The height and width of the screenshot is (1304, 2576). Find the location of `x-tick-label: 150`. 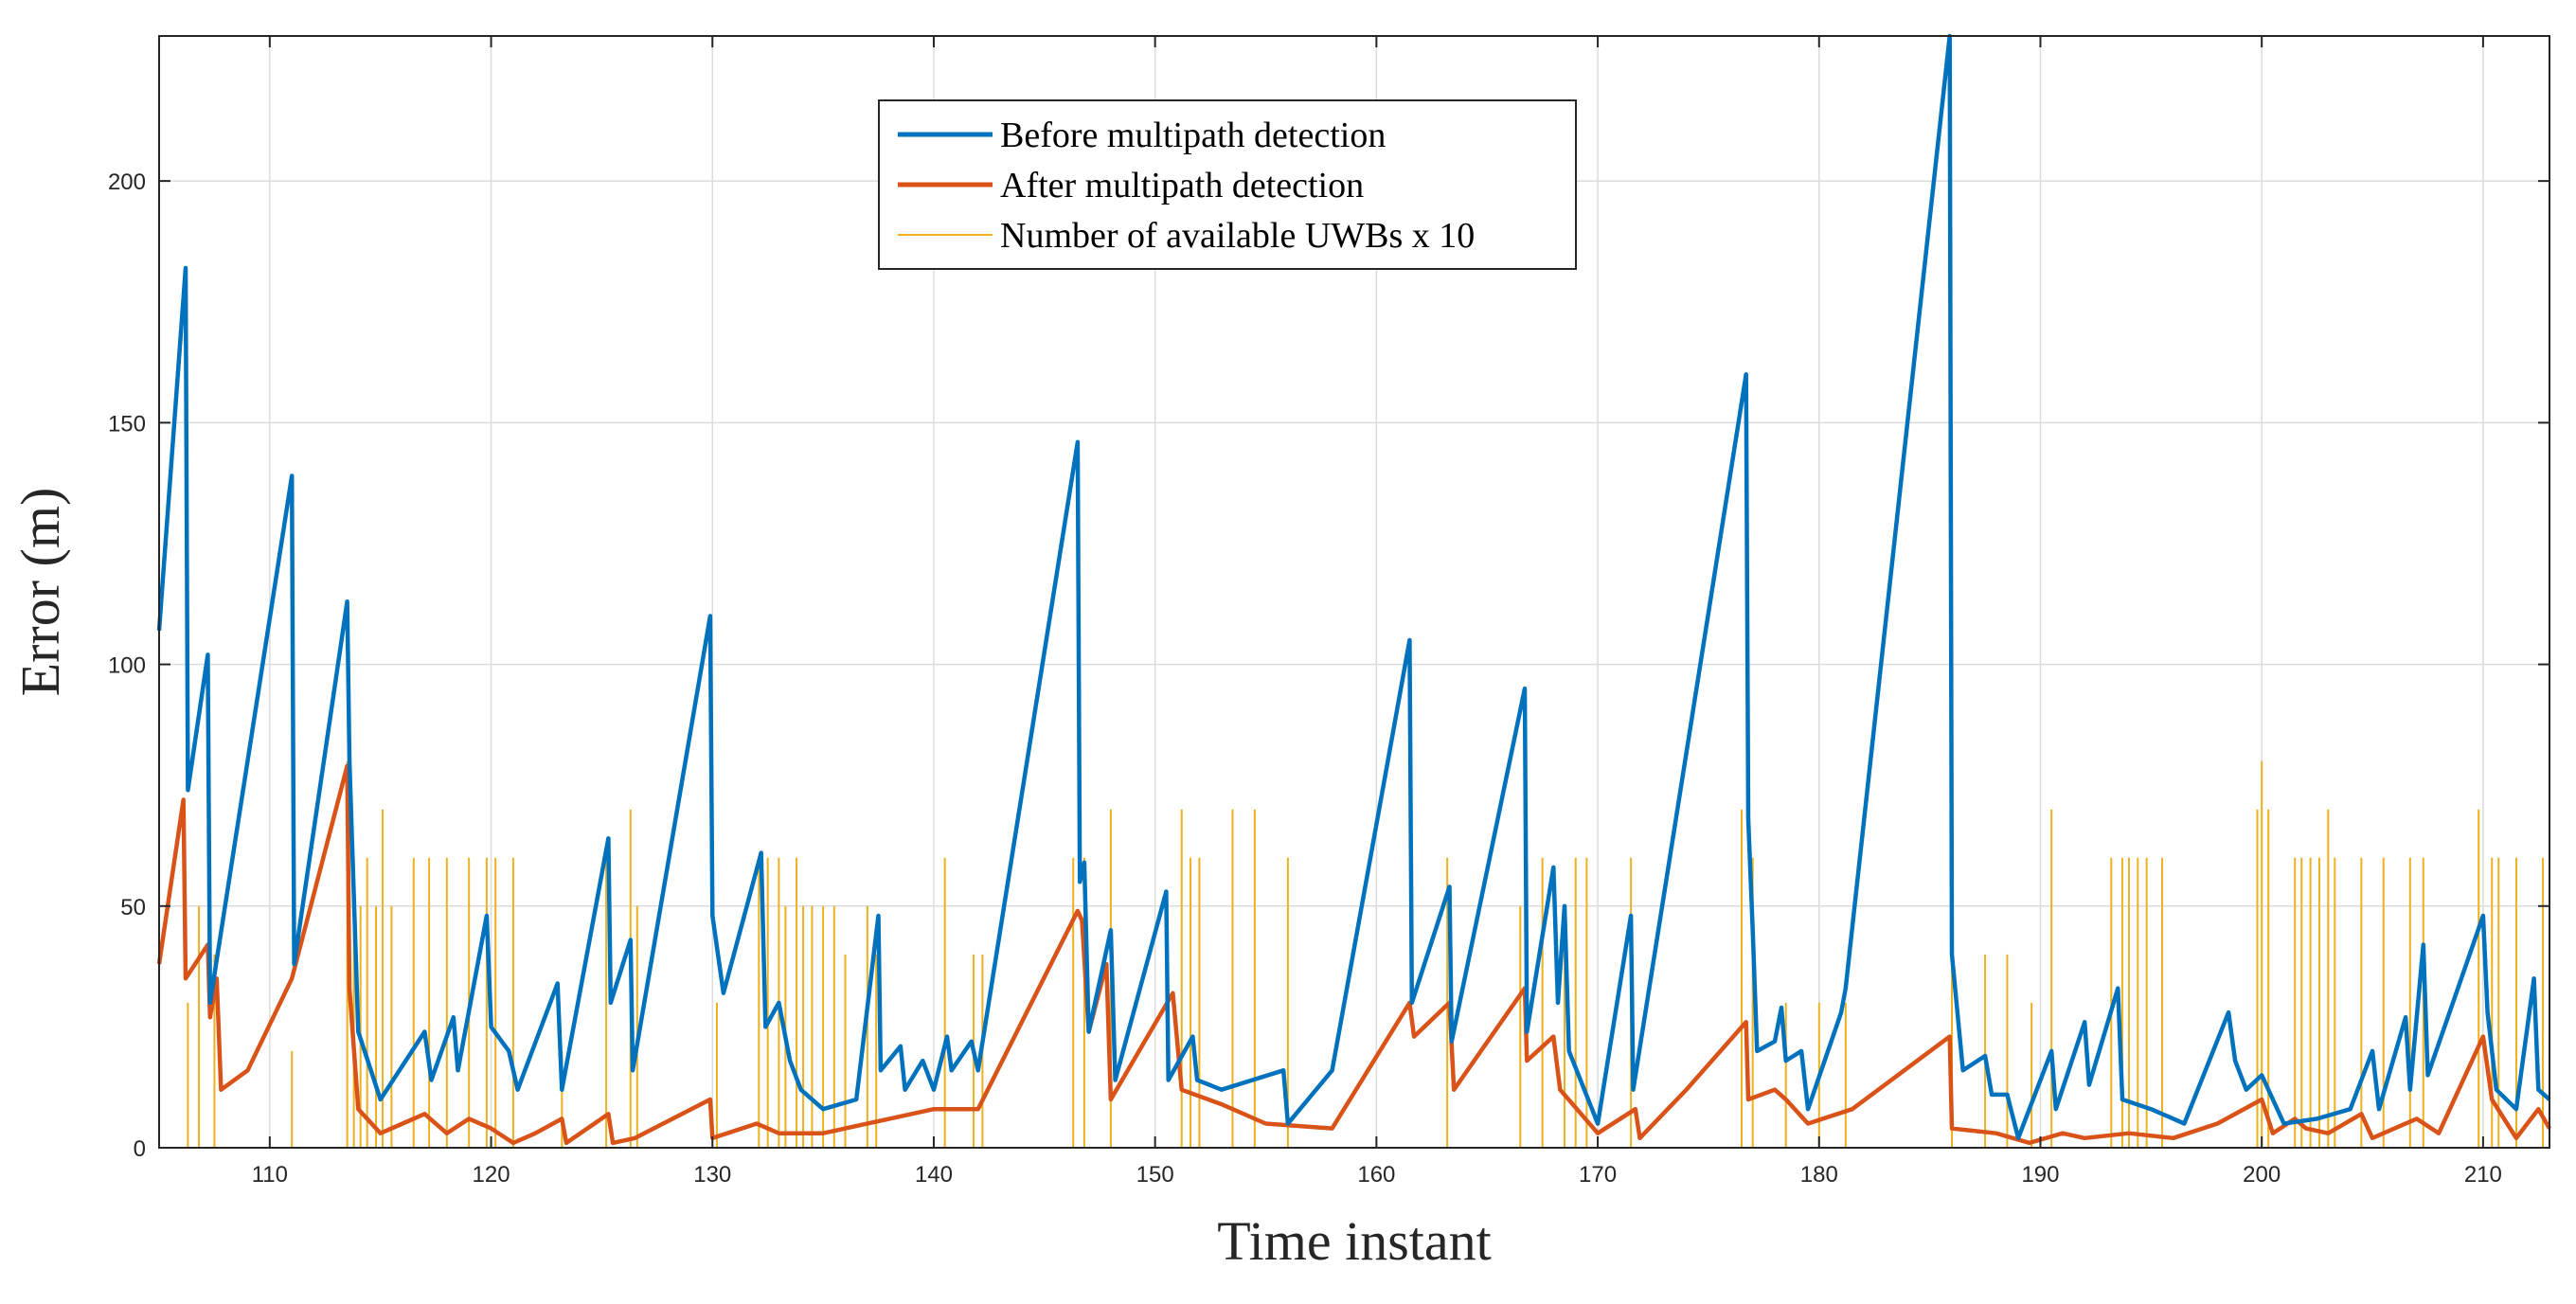

x-tick-label: 150 is located at coordinates (1155, 1175).